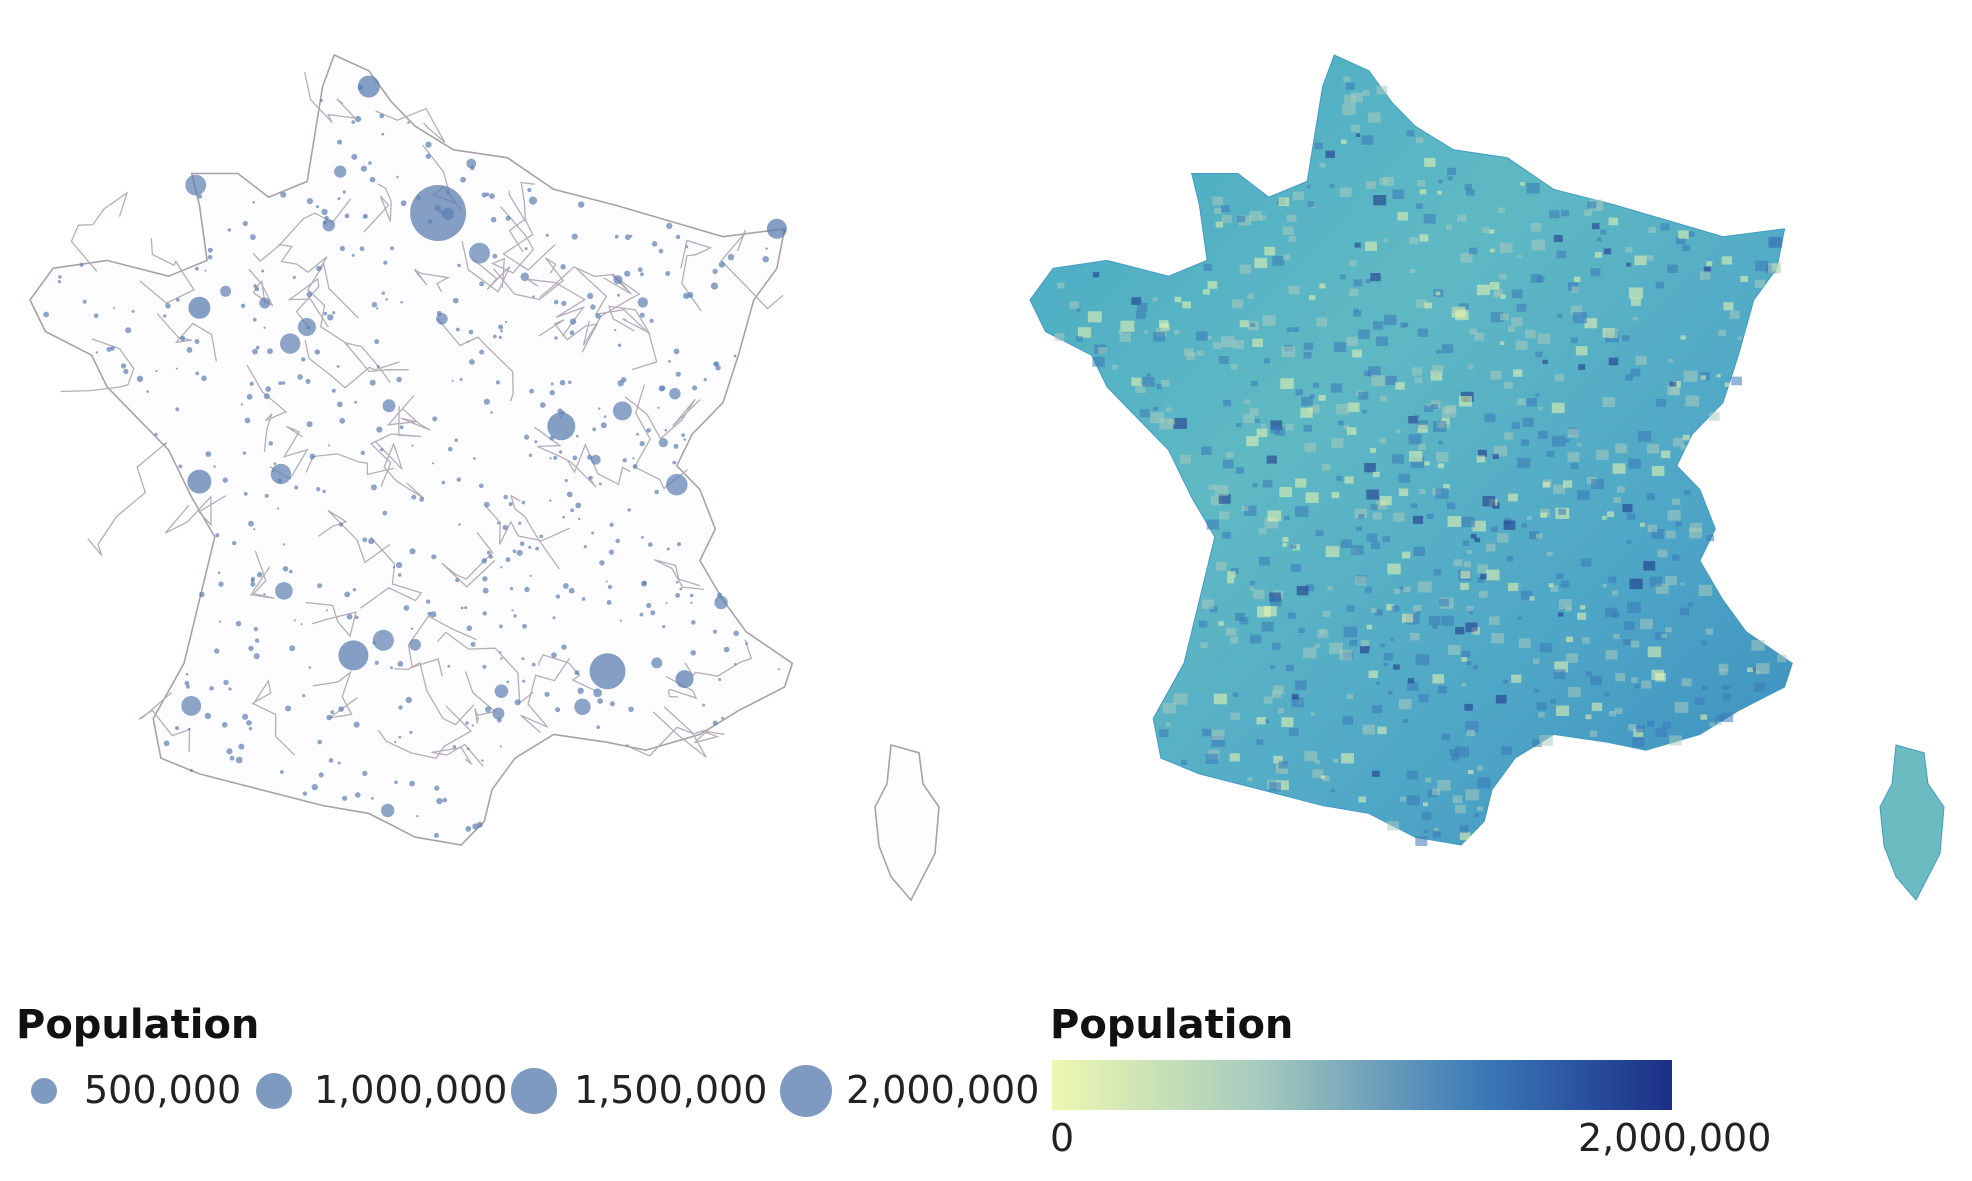  I want to click on city-symbol, so click(607, 671).